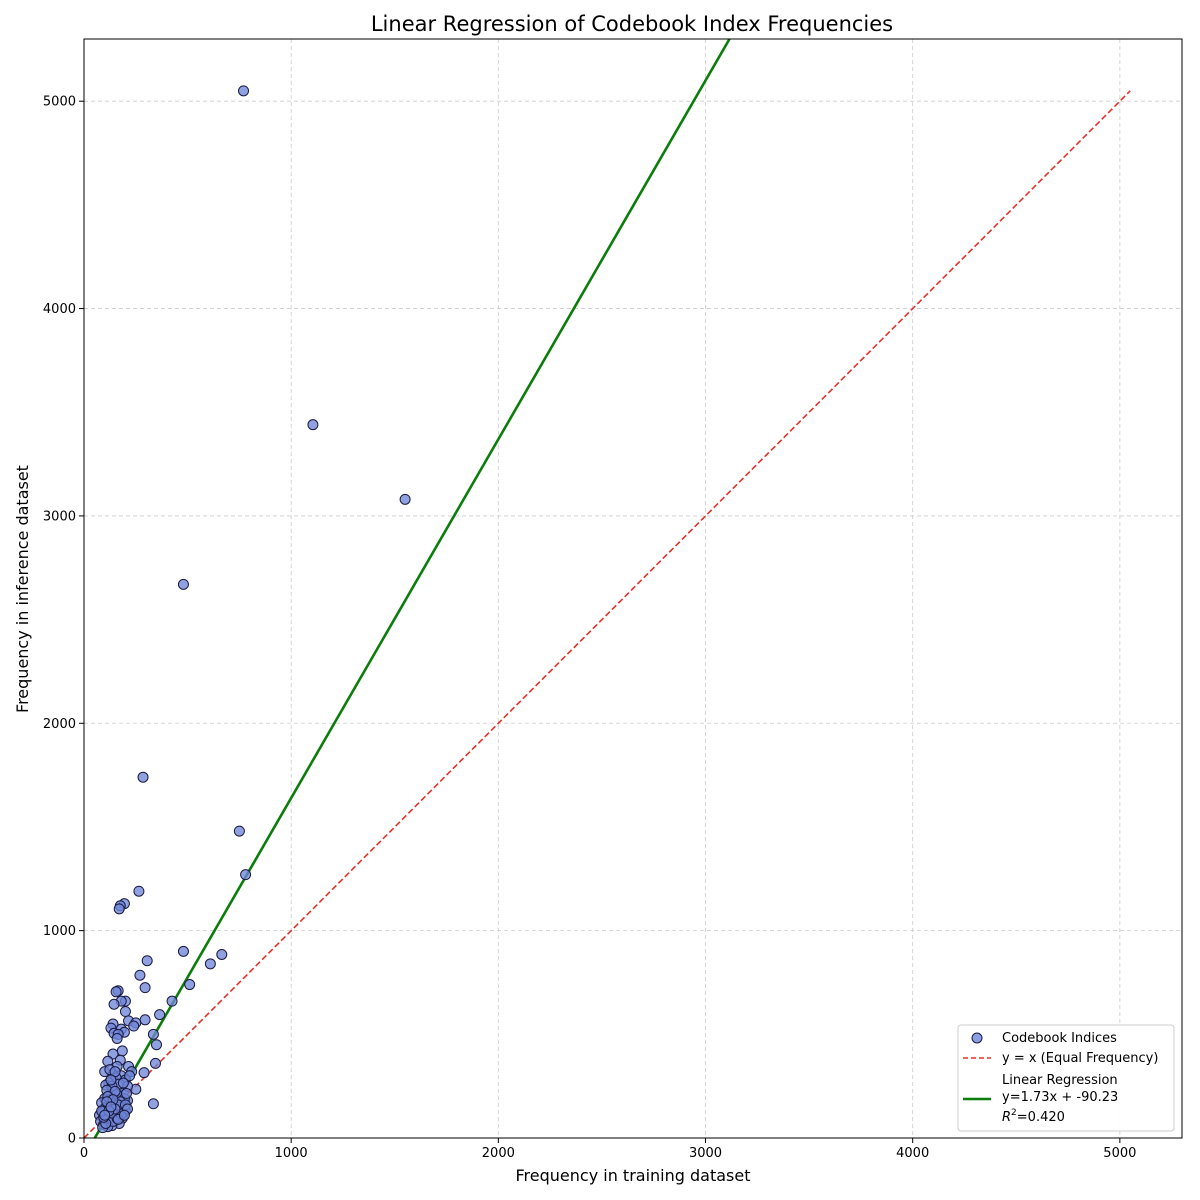 This screenshot has width=1200, height=1200. I want to click on x-tick-label: 0, so click(84, 1153).